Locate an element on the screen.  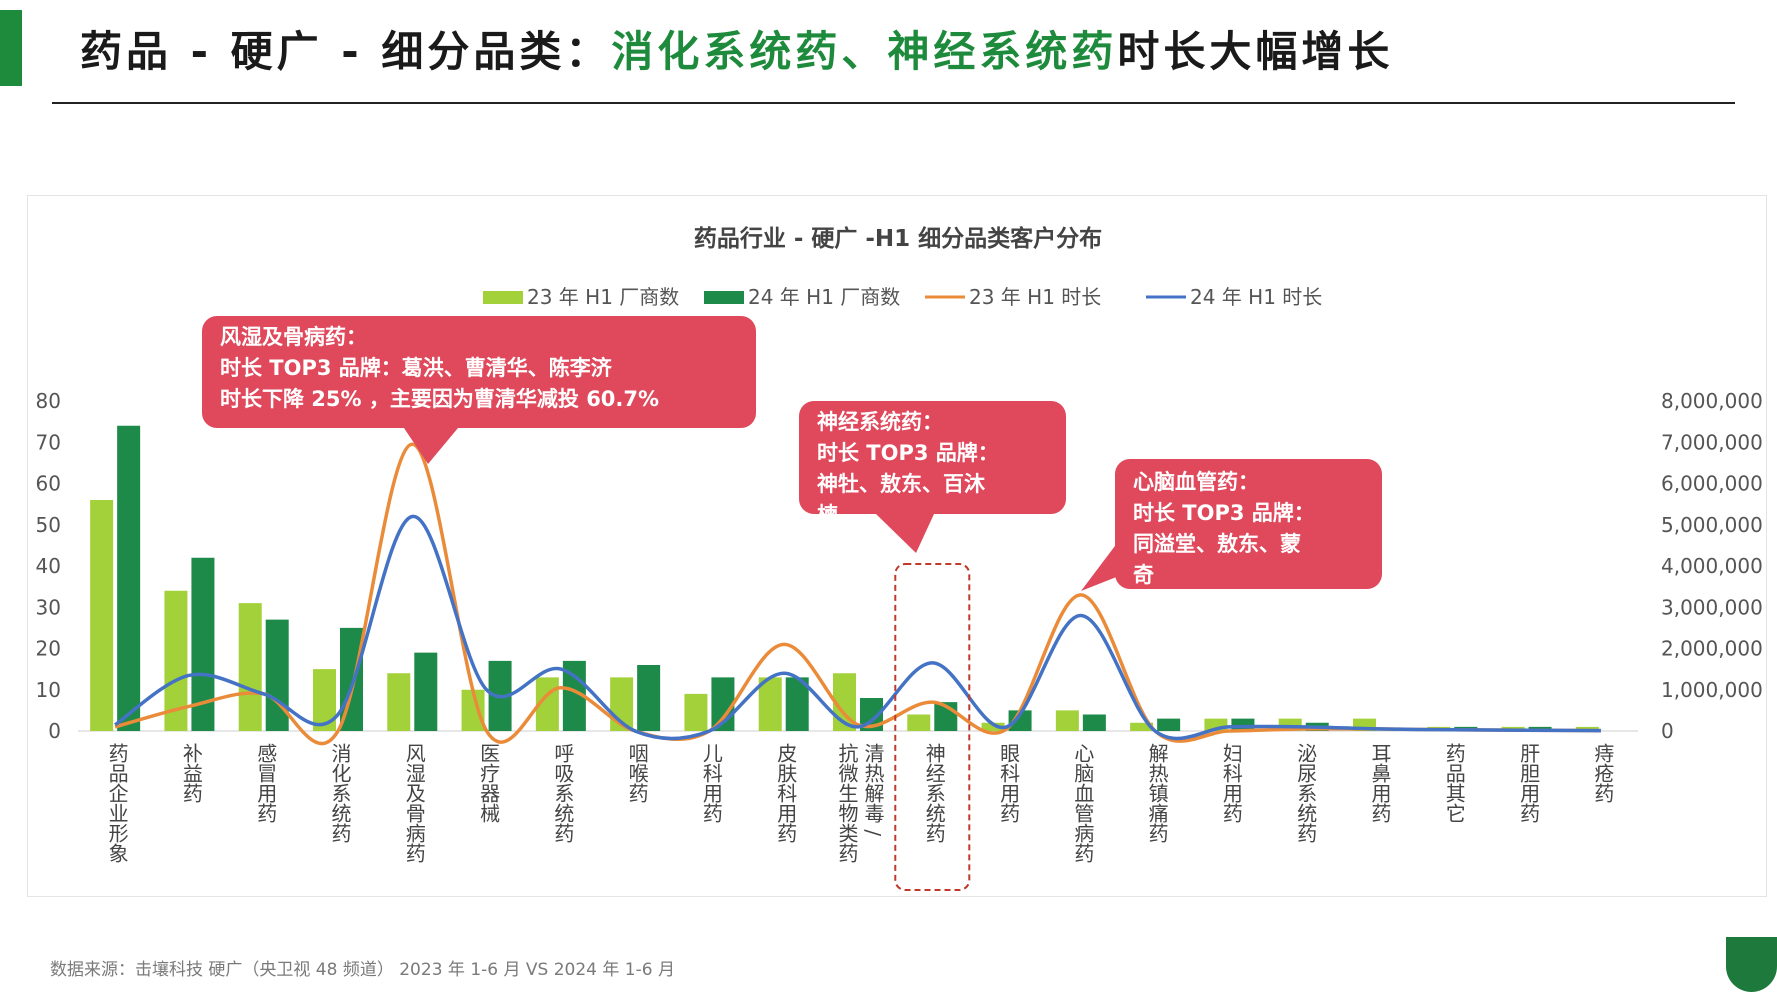
left-axis-tick: 20 is located at coordinates (48, 649).